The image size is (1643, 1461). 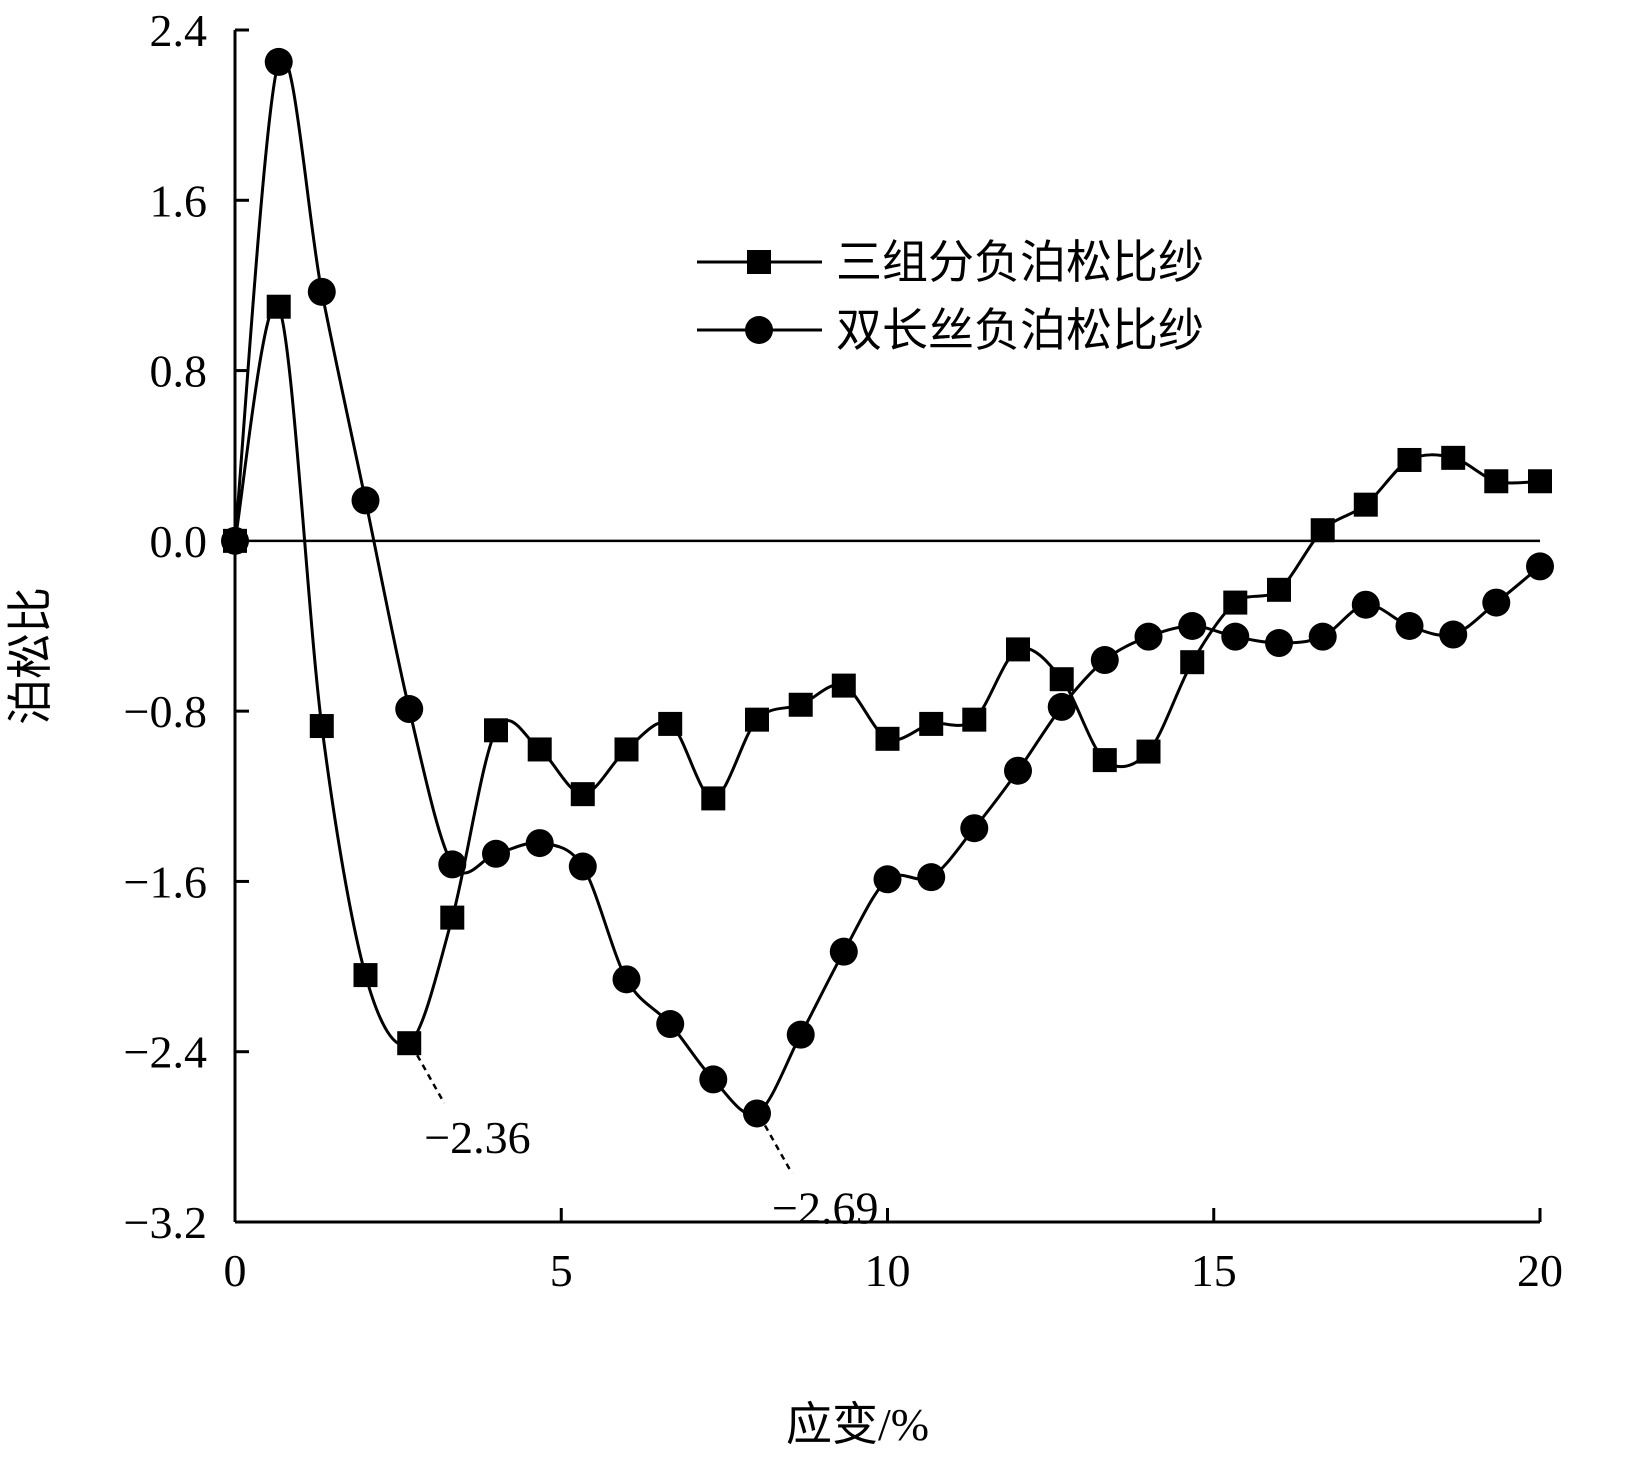 I want to click on x-tick-label: 20, so click(x=1540, y=1270).